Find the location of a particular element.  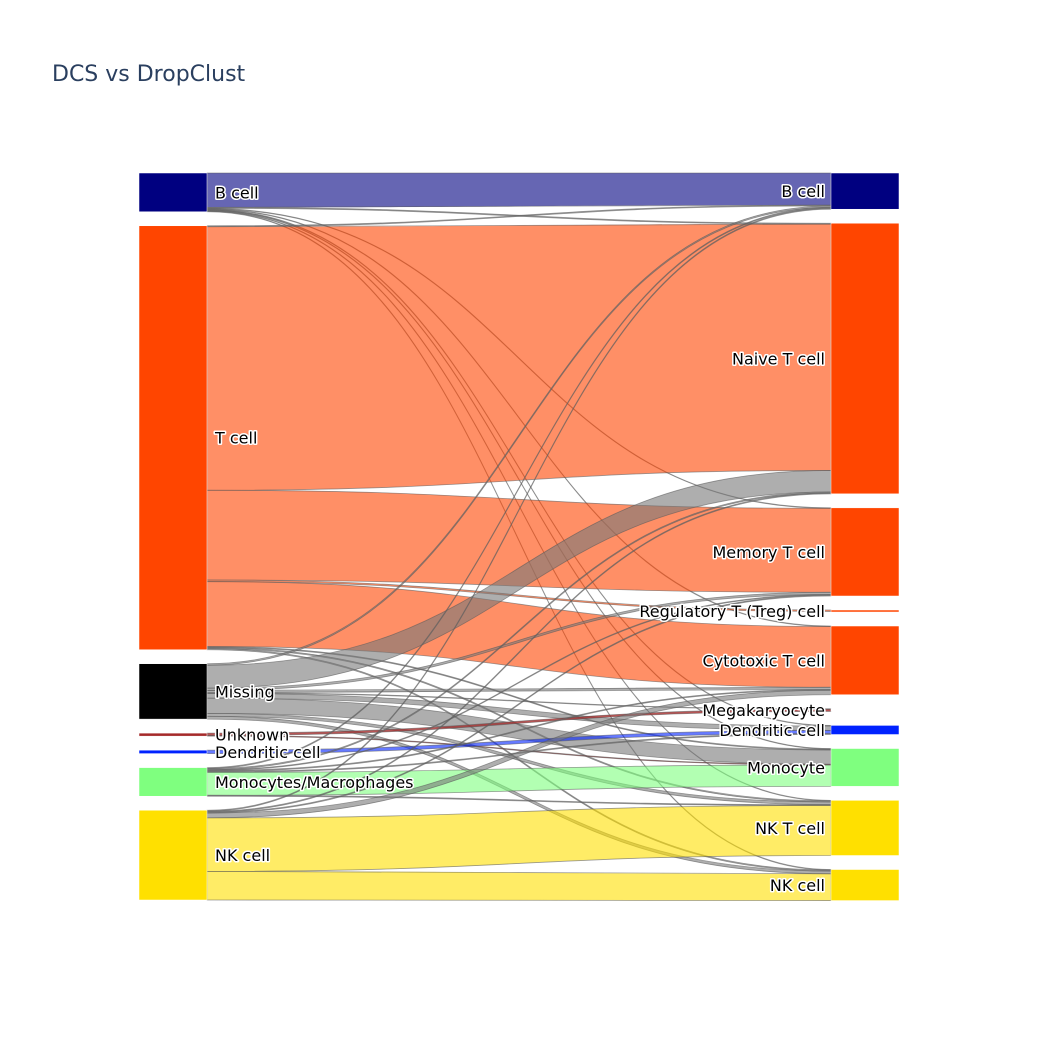

source-label-b-cell: B cell is located at coordinates (237, 192).